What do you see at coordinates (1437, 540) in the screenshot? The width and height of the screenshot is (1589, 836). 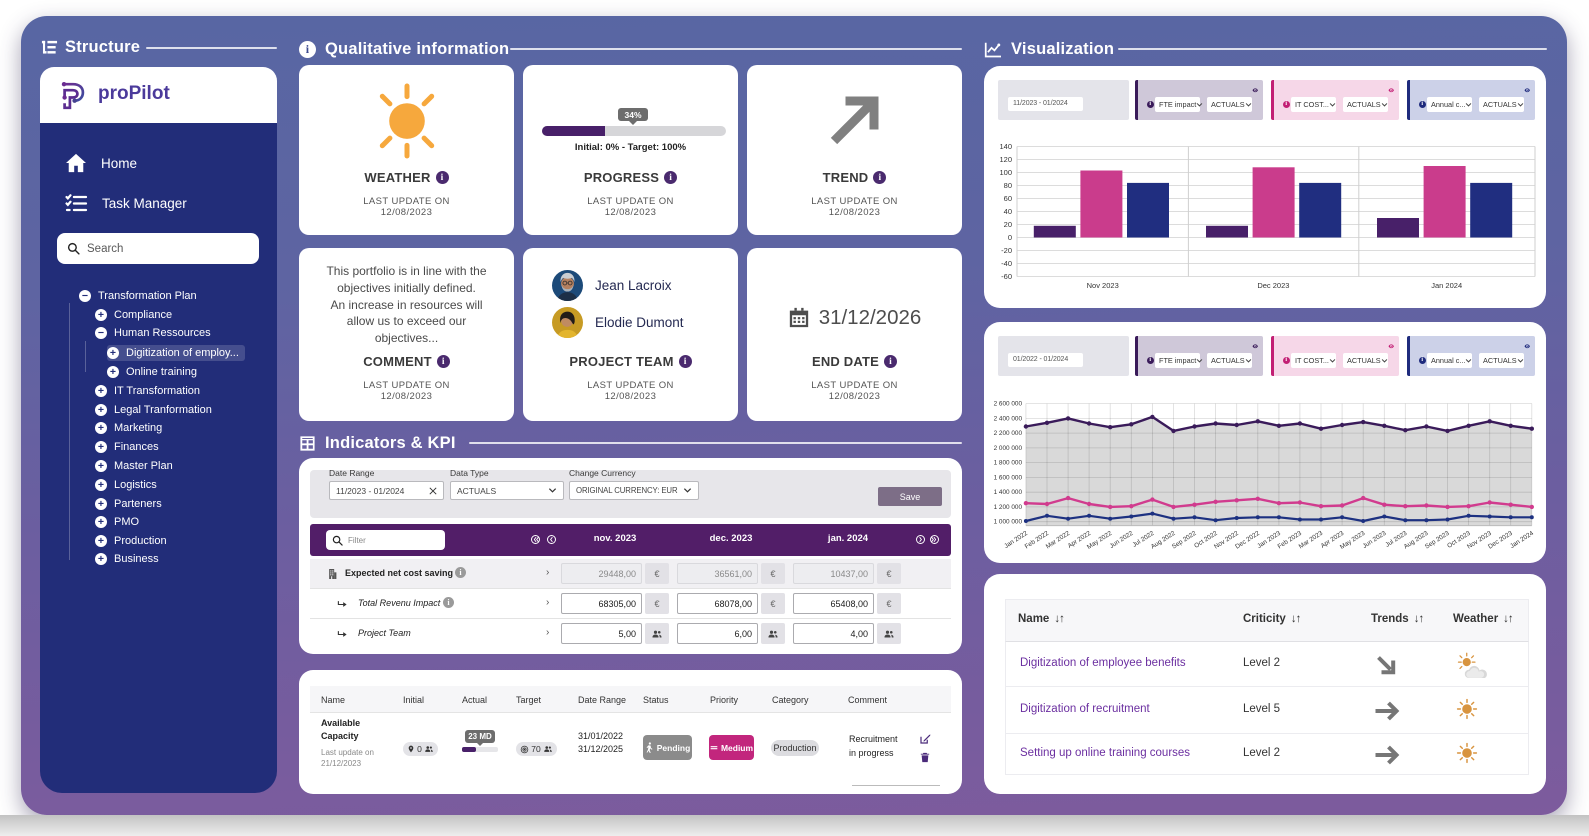 I see `svg-text: Sep 2023` at bounding box center [1437, 540].